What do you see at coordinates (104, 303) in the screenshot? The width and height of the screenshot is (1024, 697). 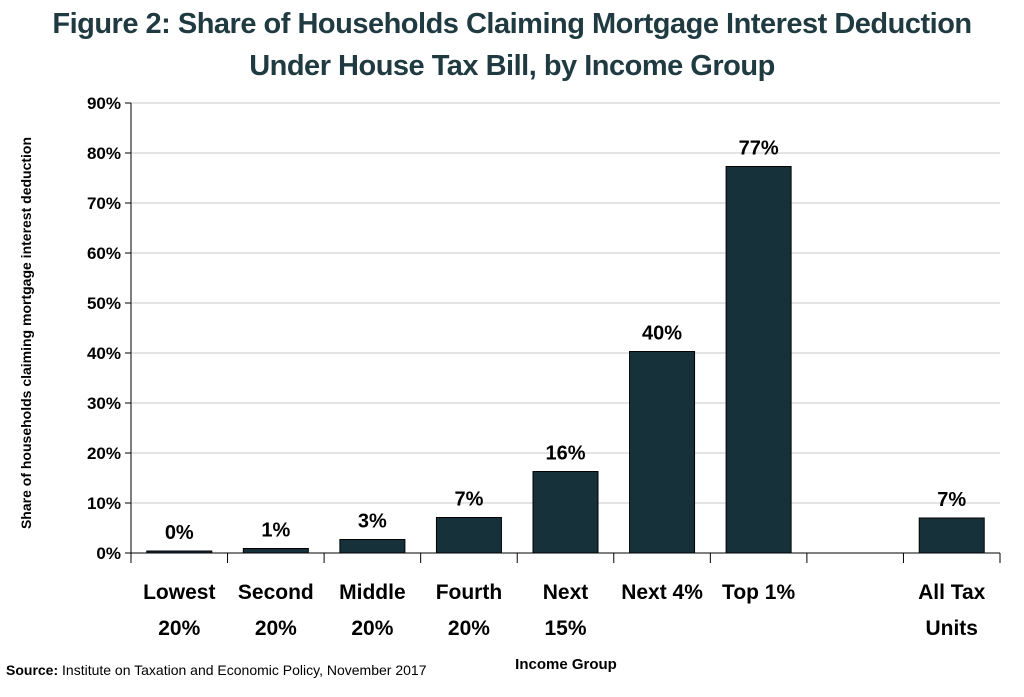 I see `y-tick-label: 50%` at bounding box center [104, 303].